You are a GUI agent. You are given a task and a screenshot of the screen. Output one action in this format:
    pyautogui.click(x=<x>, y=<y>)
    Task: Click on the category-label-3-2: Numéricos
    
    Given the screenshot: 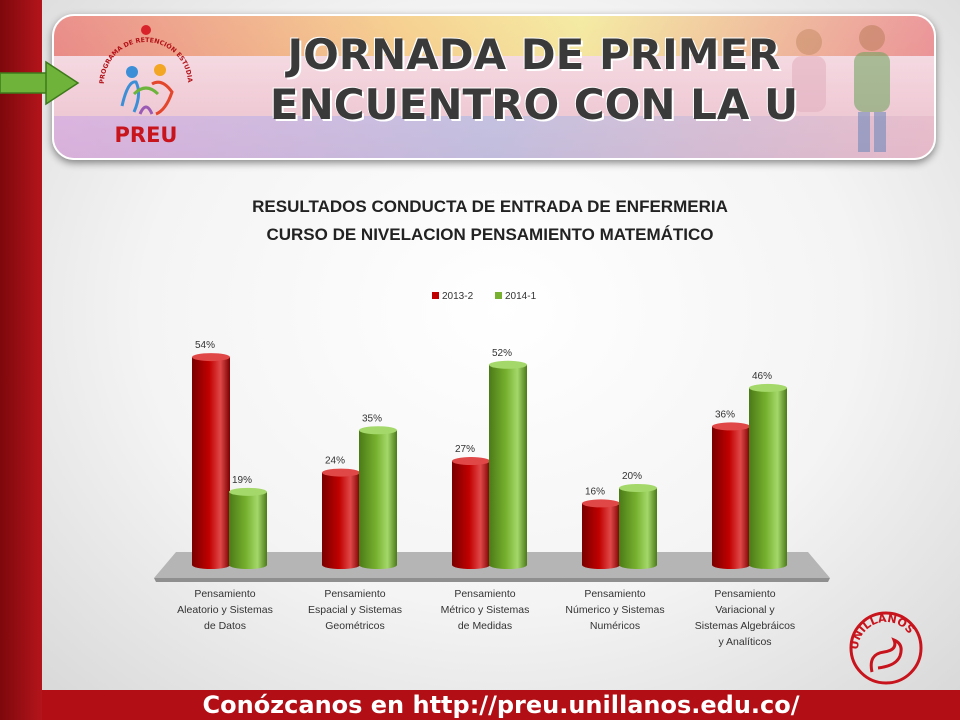 What is the action you would take?
    pyautogui.click(x=615, y=626)
    